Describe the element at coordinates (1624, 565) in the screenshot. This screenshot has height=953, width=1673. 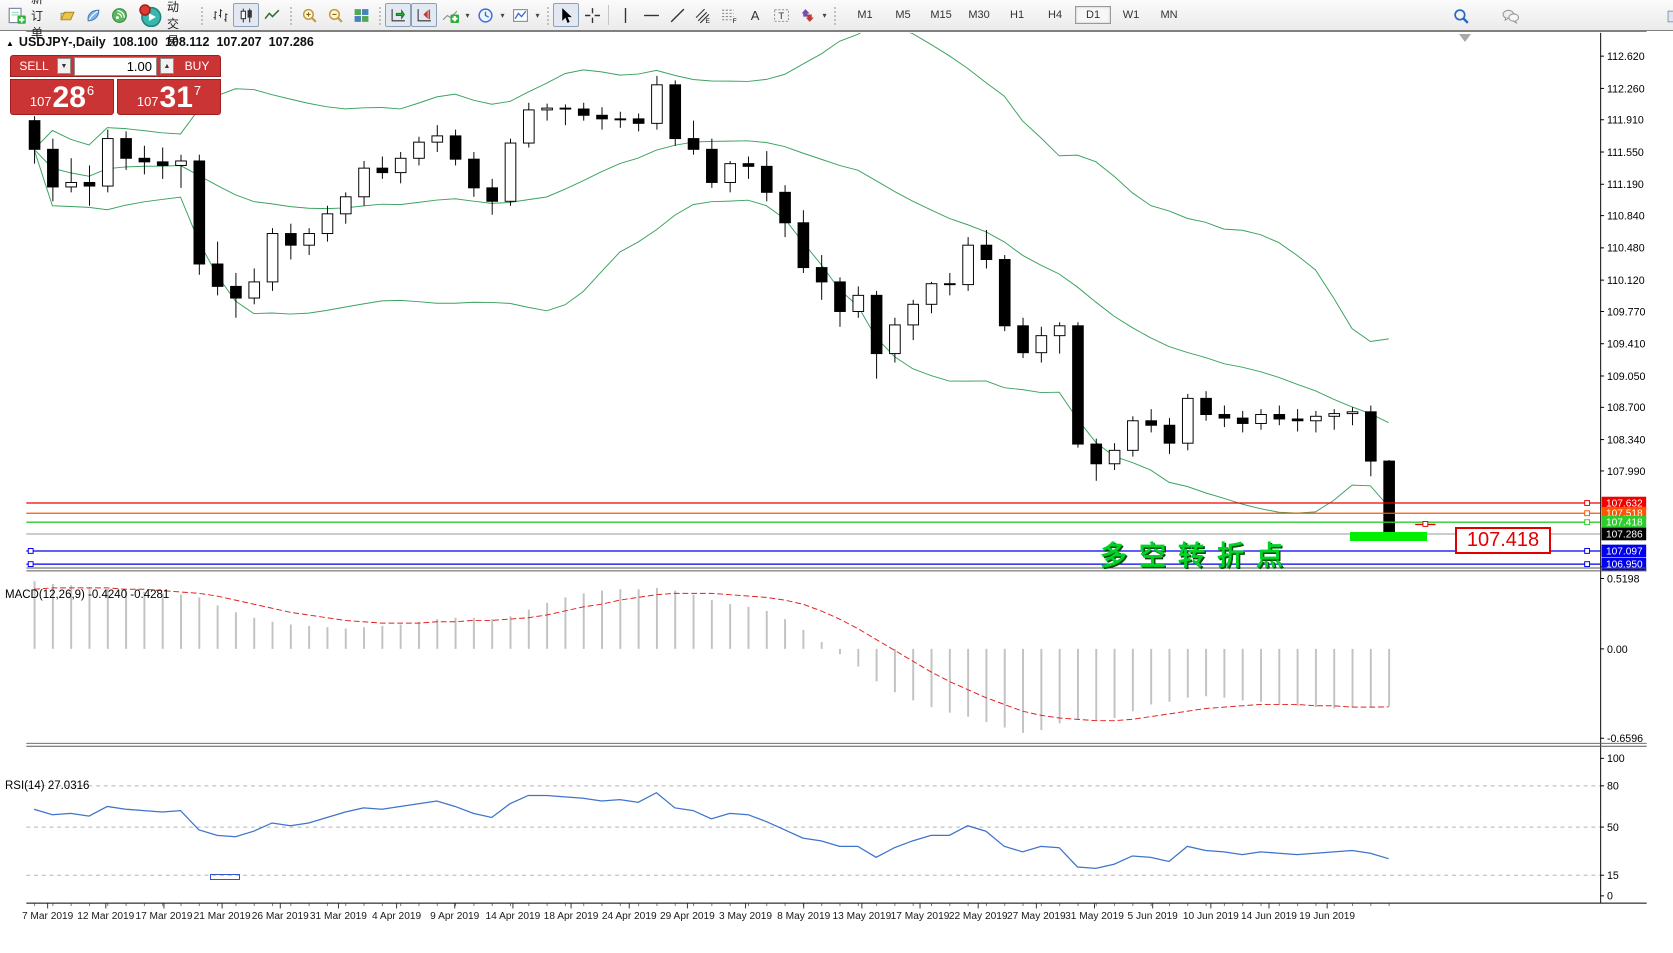
I see `svg-text: 106.950` at that location.